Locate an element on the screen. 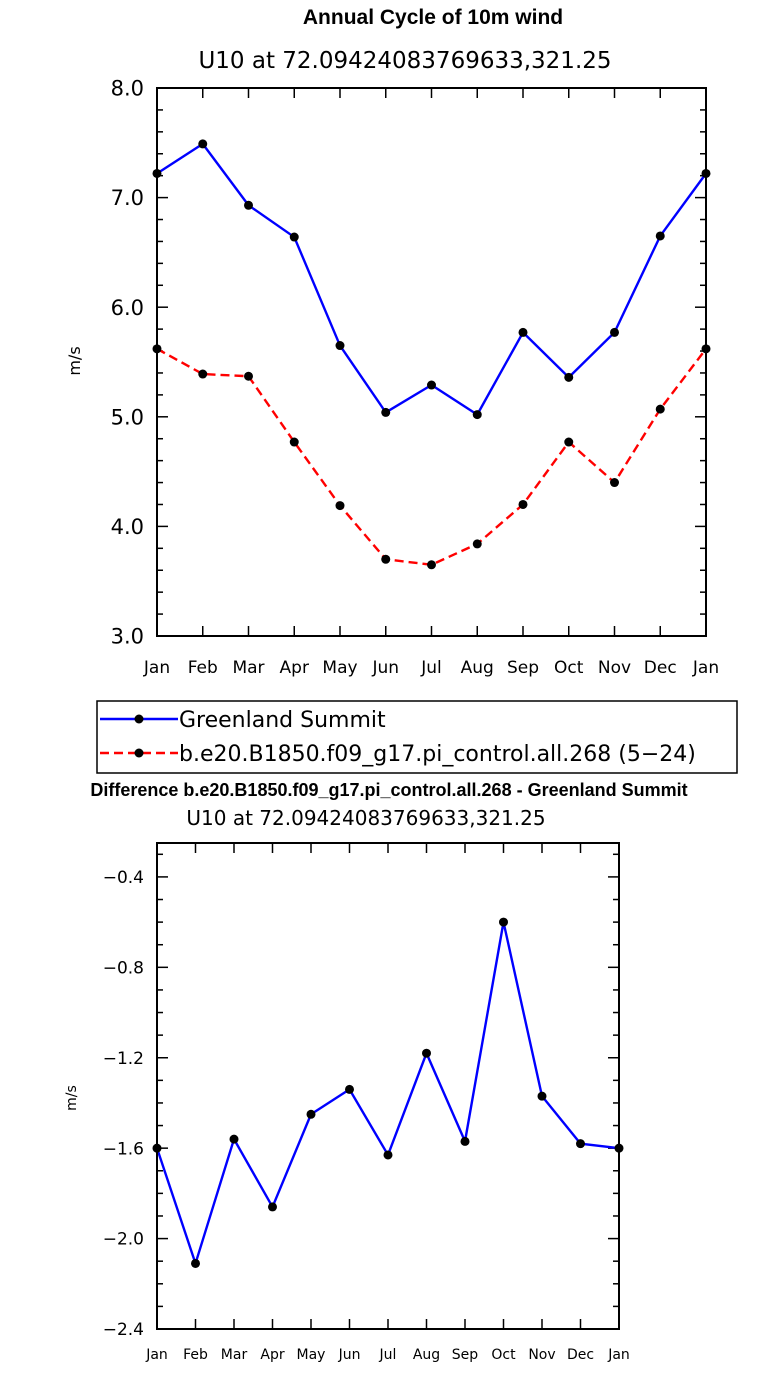 The height and width of the screenshot is (1376, 777). ytick-label: −0.8 is located at coordinates (123, 968).